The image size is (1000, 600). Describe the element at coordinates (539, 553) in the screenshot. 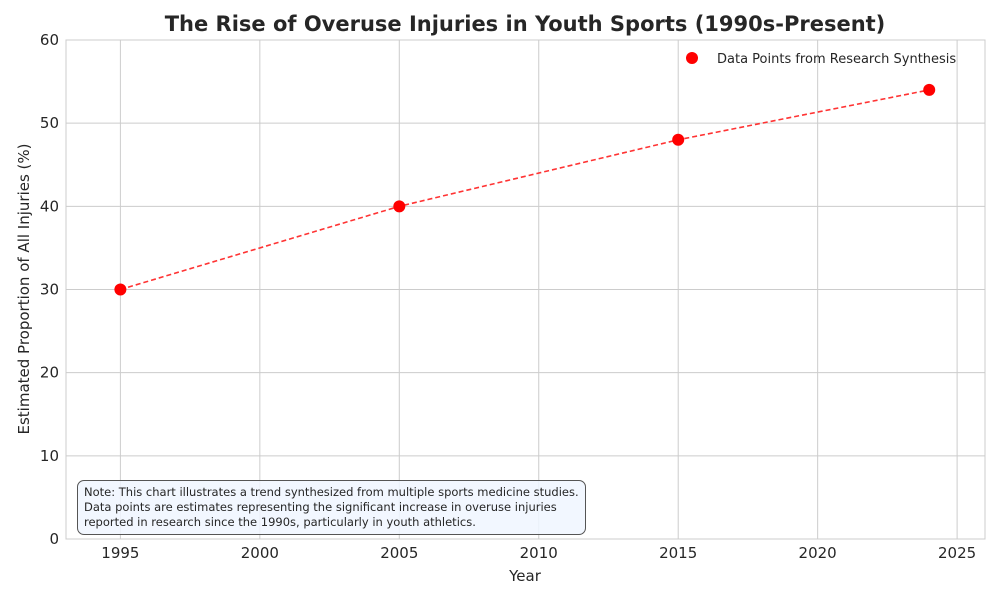

I see `x-tick-label: 2010` at that location.